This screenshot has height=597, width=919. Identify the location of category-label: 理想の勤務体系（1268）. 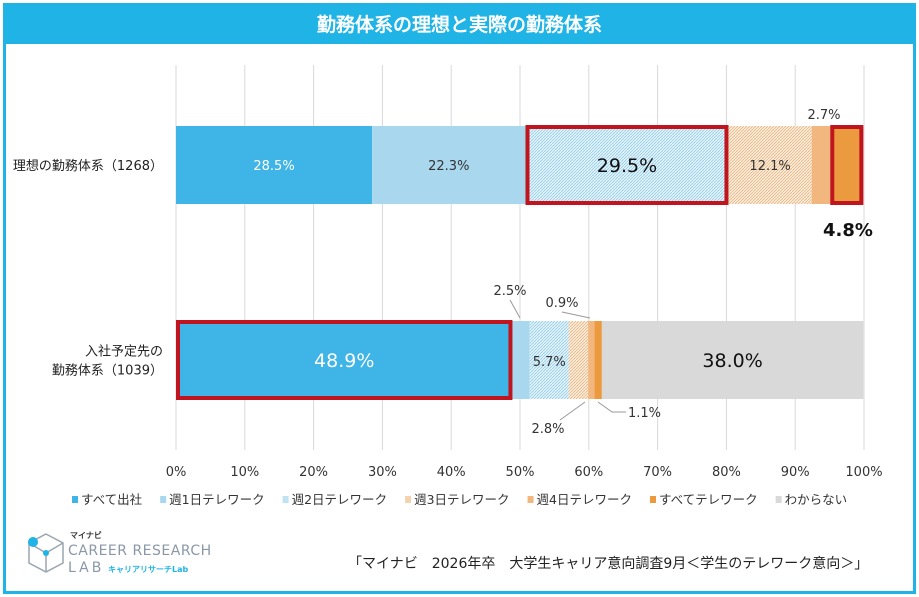
(88, 166).